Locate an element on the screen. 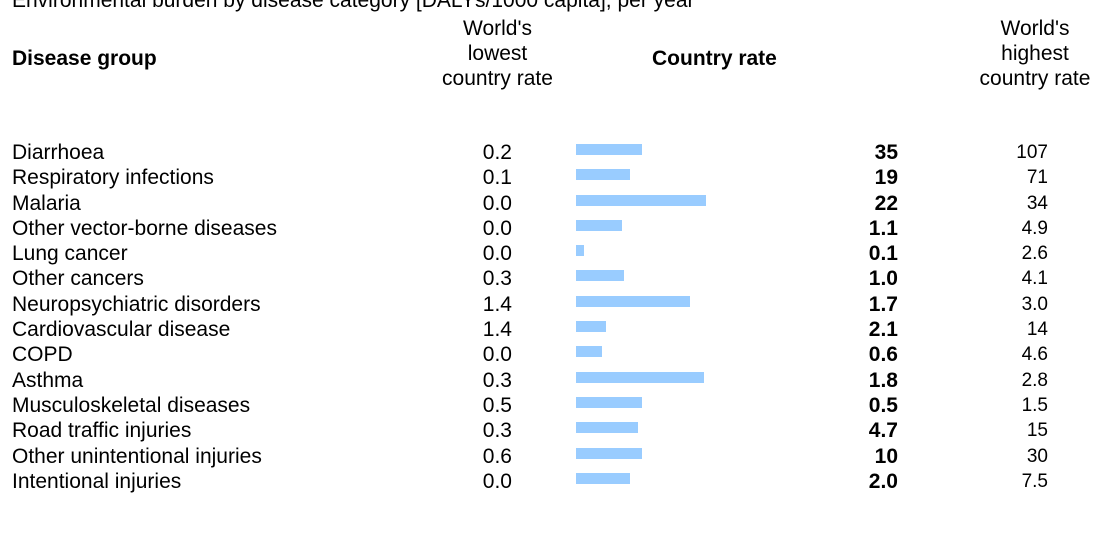 The image size is (1106, 560). highest-rate-value: 15 is located at coordinates (1037, 431).